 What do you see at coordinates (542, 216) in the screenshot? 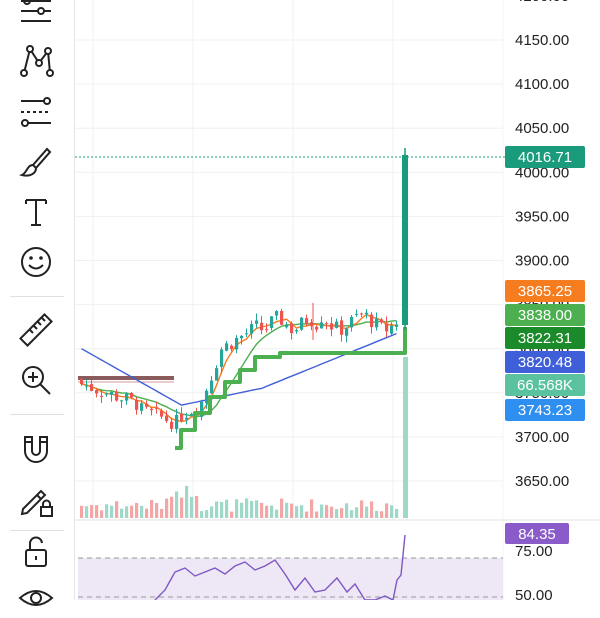
I see `price-label: 3950.00` at bounding box center [542, 216].